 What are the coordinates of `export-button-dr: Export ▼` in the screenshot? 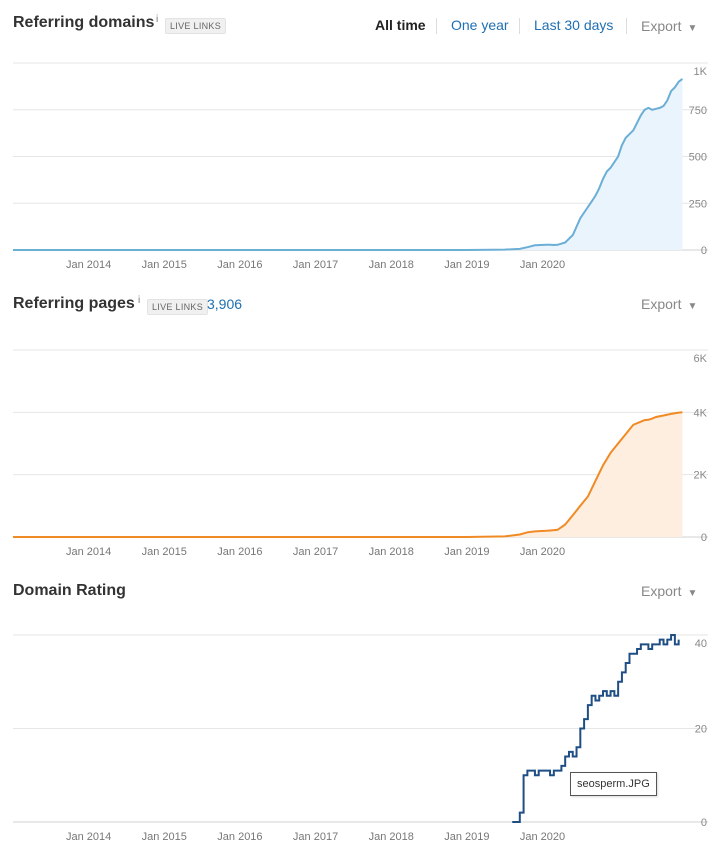 It's located at (669, 591).